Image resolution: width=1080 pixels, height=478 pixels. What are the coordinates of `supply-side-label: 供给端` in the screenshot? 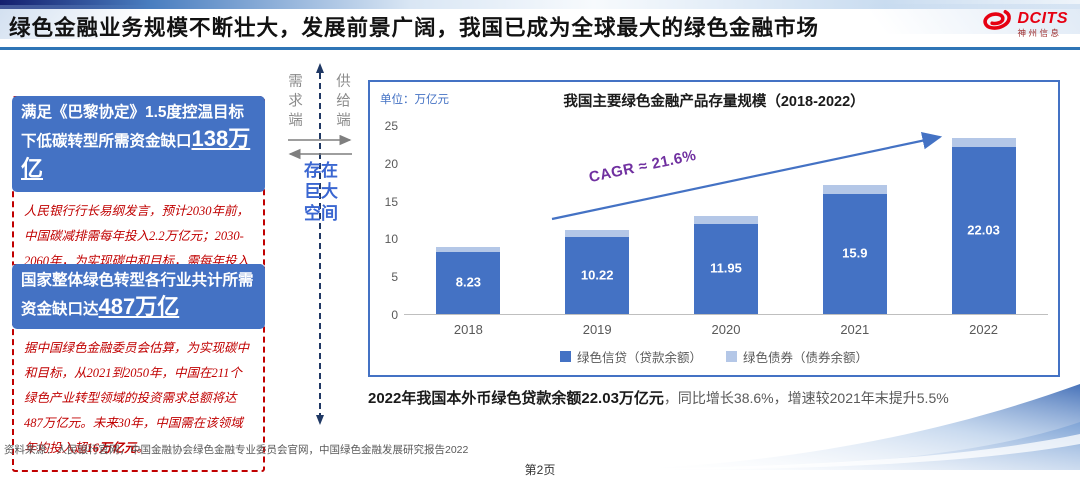 It's located at (342, 102).